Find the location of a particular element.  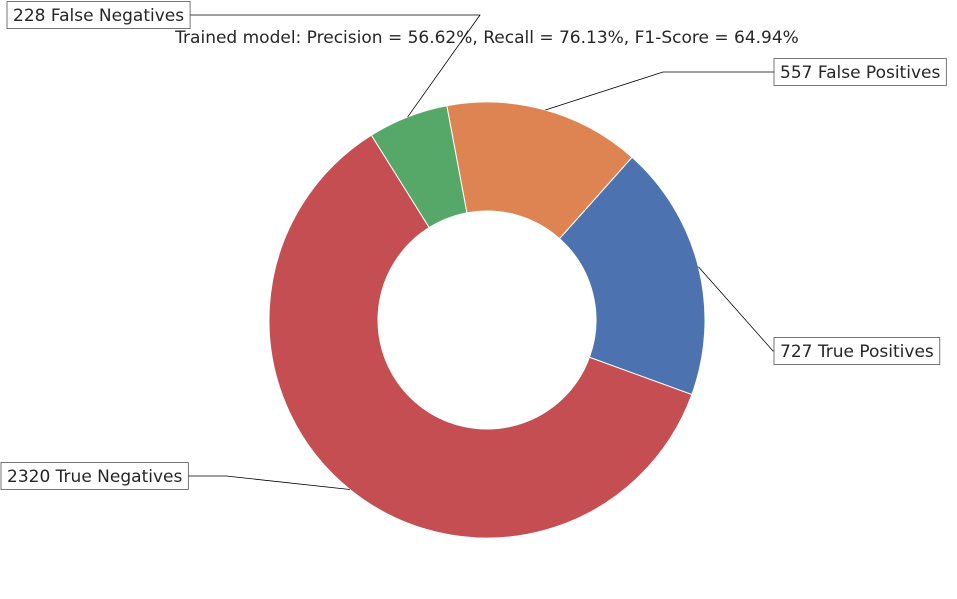

slice-label-727-true-positives: 727 True Positives is located at coordinates (857, 352).